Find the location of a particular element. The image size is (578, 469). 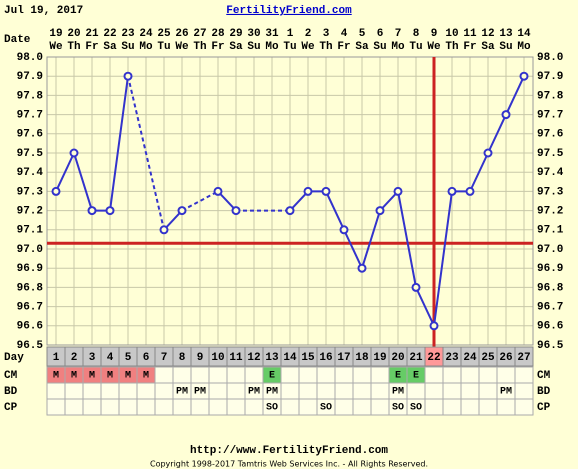

row-label: CM is located at coordinates (11, 376).